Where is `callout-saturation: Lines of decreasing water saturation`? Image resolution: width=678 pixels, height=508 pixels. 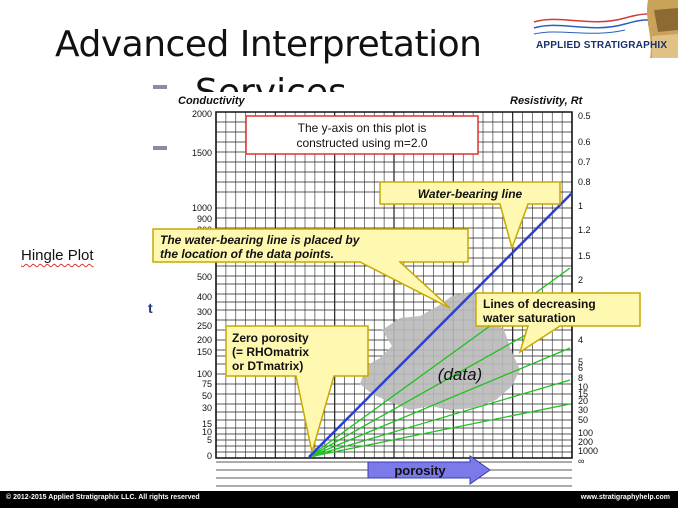
callout-saturation: Lines of decreasing water saturation is located at coordinates (558, 323).